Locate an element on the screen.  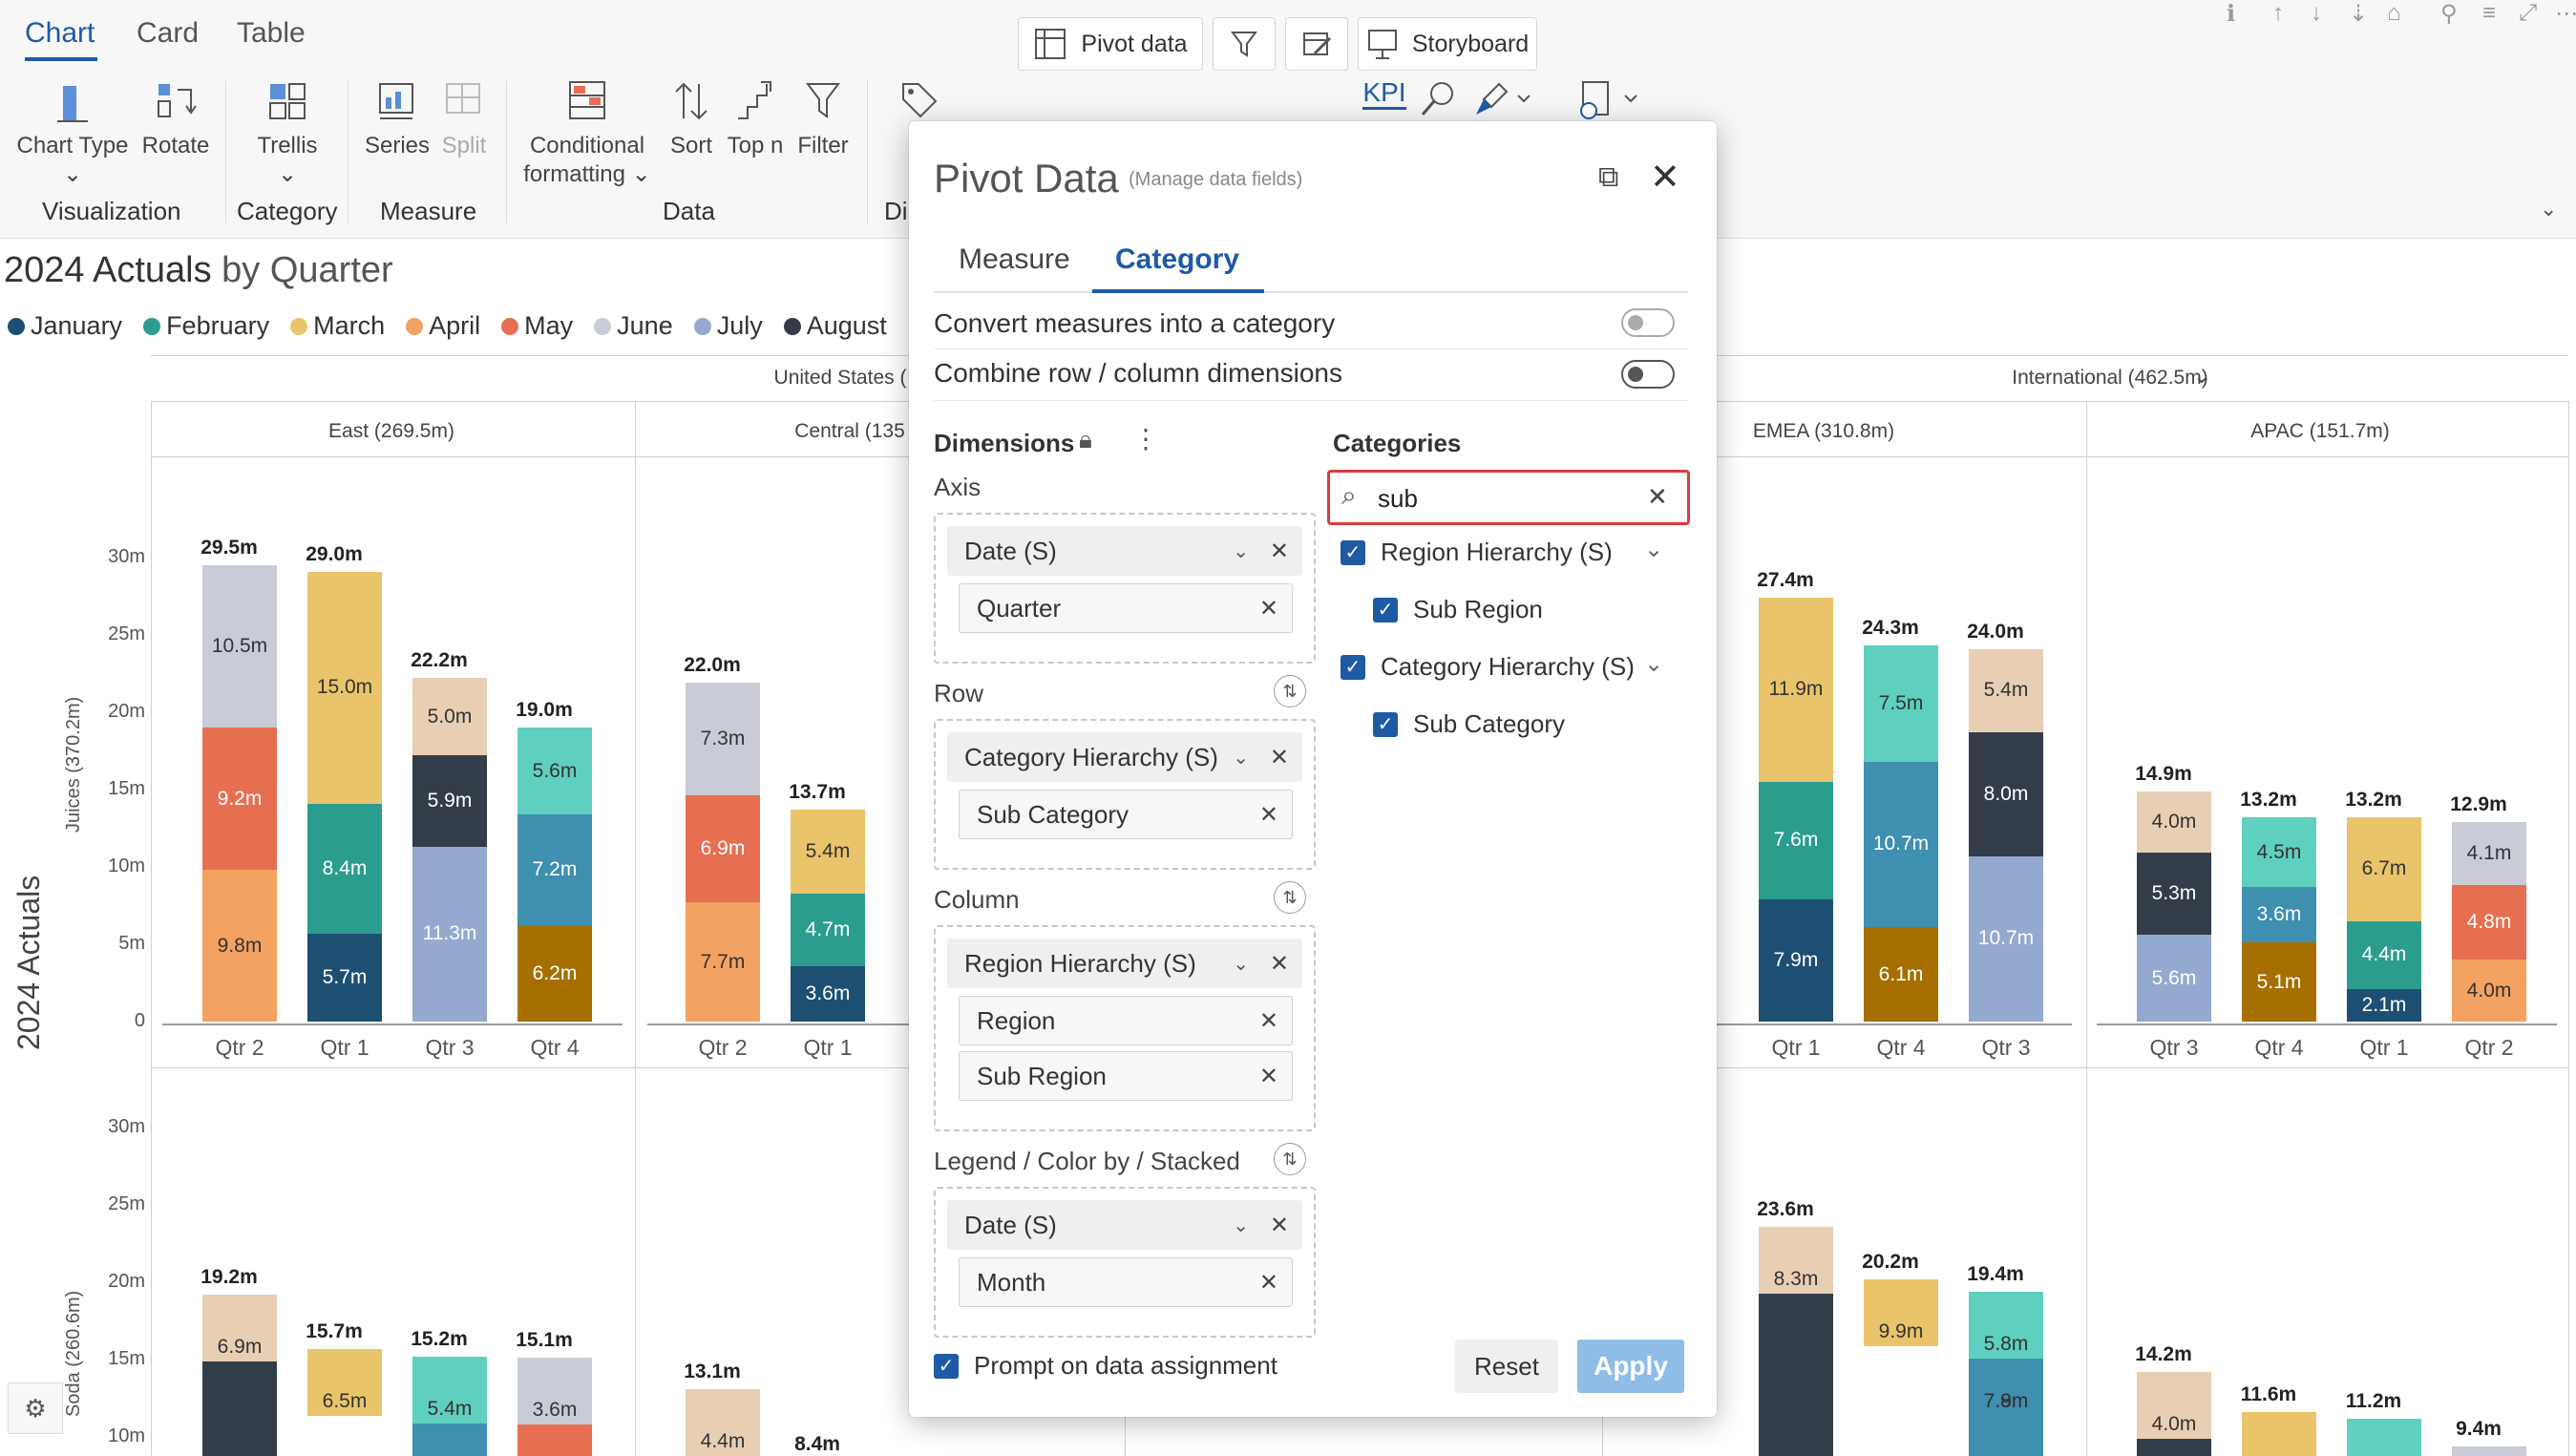
legend-swatch is located at coordinates (16, 326).